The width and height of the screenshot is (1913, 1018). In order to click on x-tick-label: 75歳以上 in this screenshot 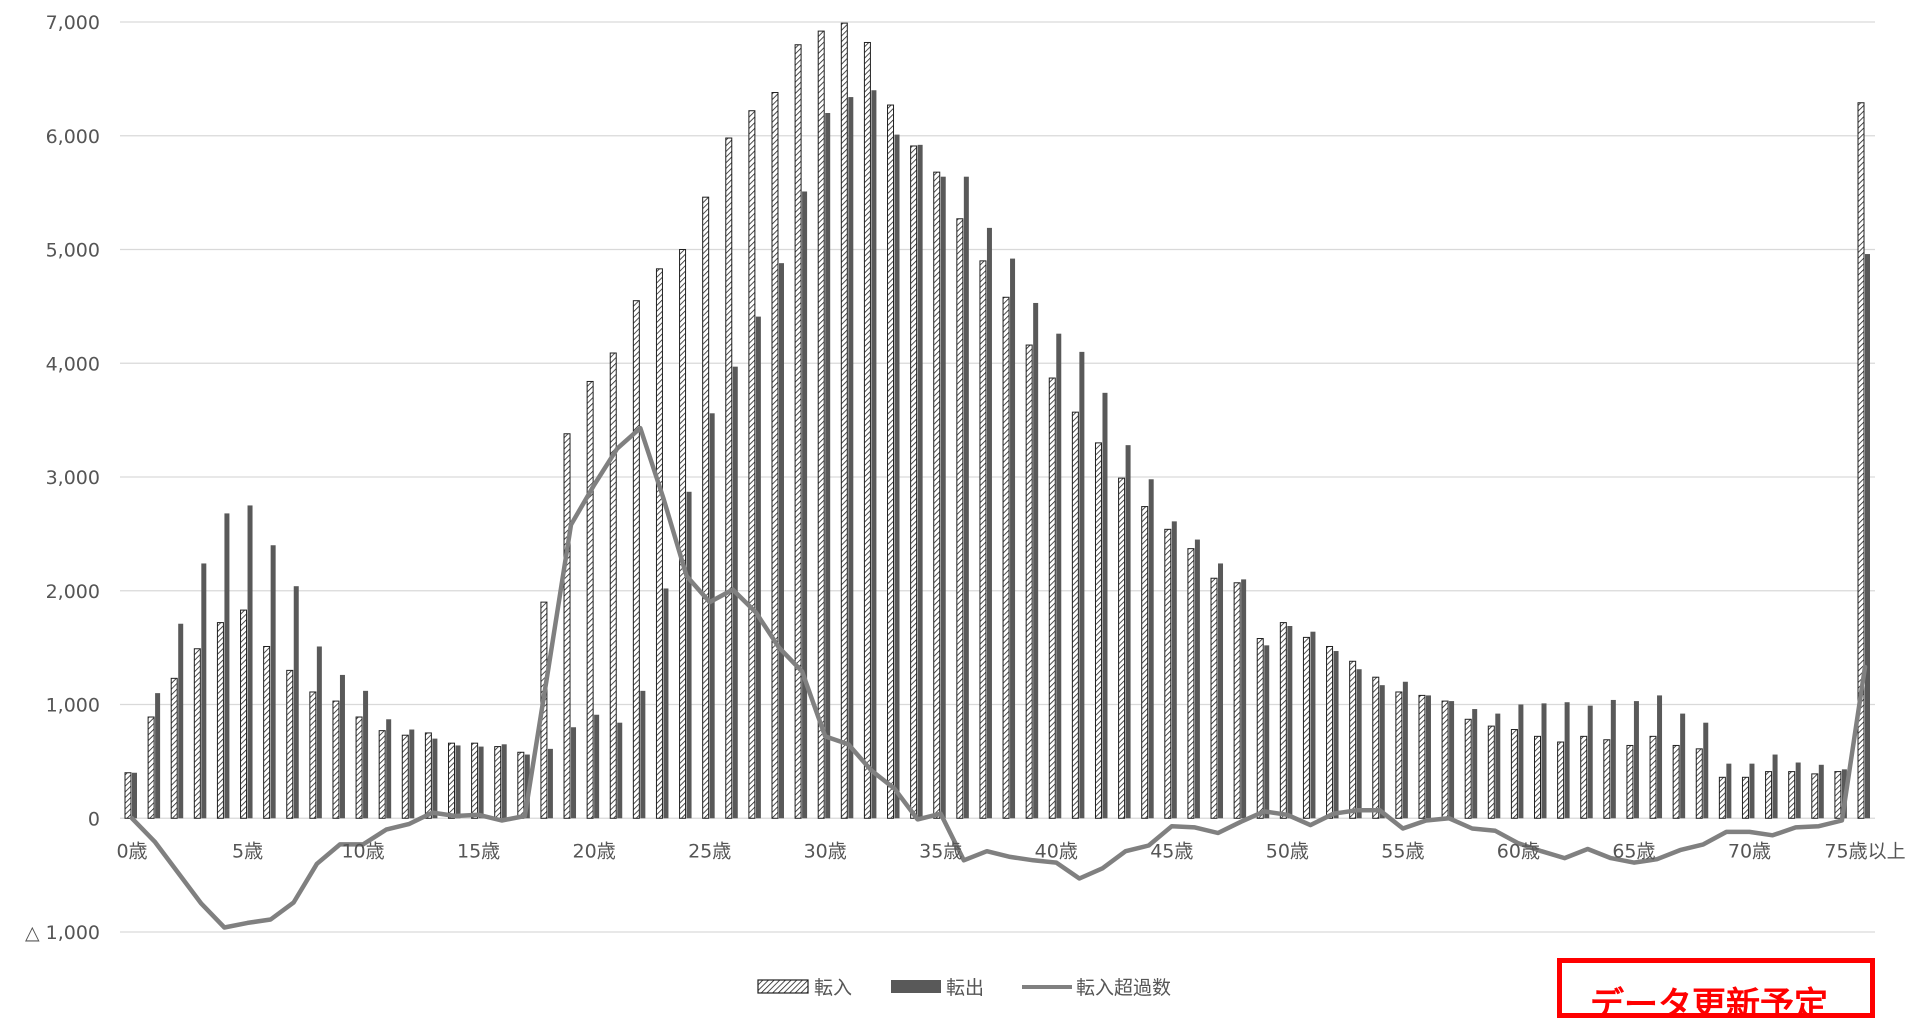, I will do `click(1864, 851)`.